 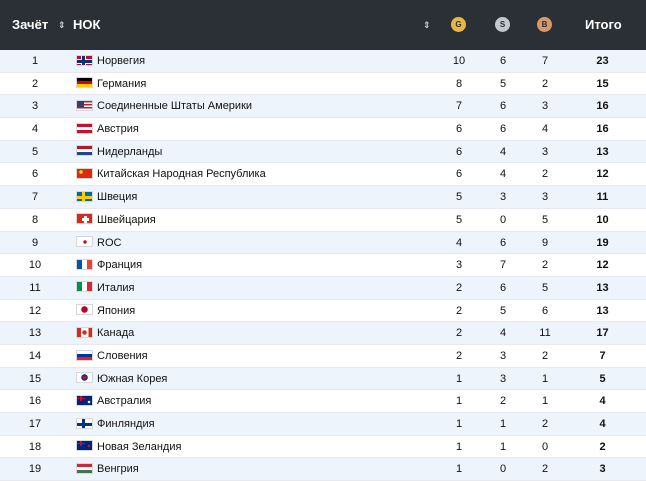 What do you see at coordinates (181, 174) in the screenshot?
I see `country-name: Китайская Народная Республика` at bounding box center [181, 174].